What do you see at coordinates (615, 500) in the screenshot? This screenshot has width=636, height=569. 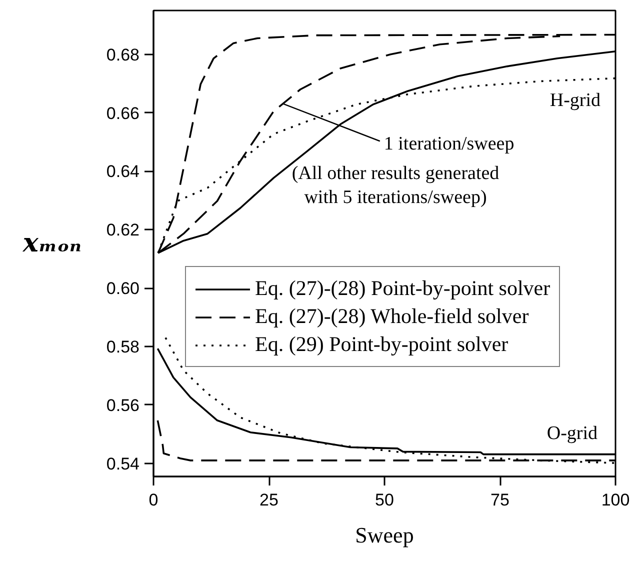 I see `x-tick-label: 100` at bounding box center [615, 500].